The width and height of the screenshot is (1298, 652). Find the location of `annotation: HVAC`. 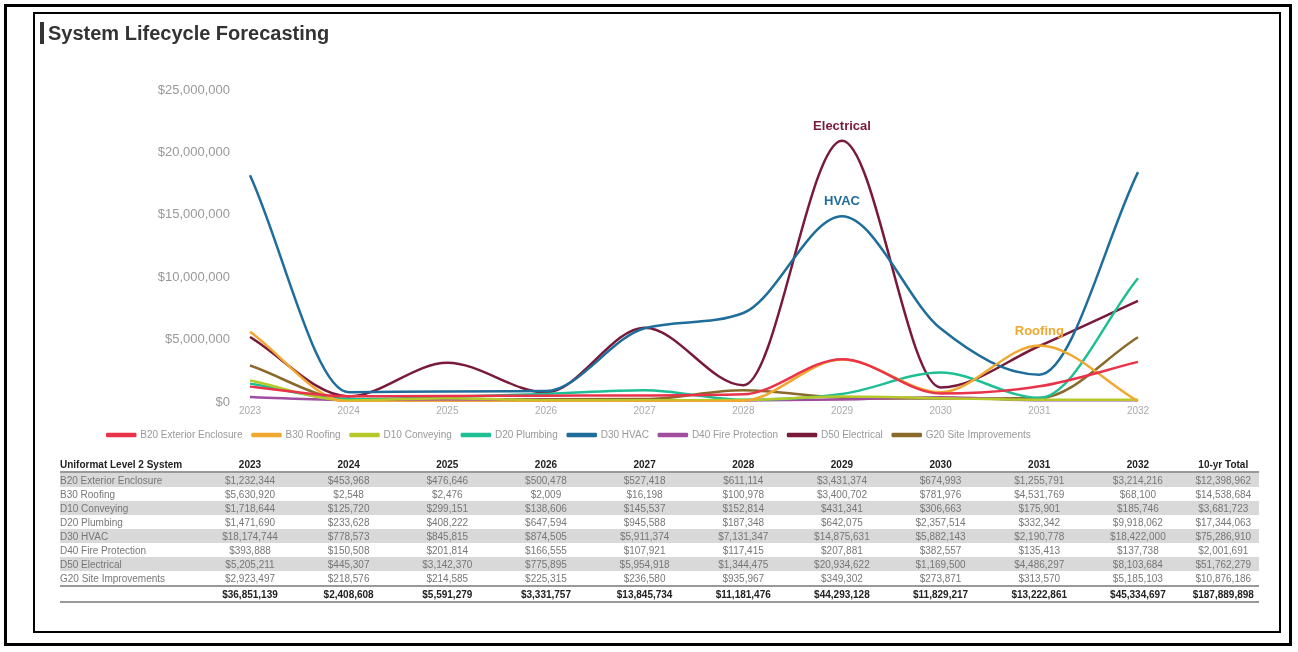

annotation: HVAC is located at coordinates (842, 201).